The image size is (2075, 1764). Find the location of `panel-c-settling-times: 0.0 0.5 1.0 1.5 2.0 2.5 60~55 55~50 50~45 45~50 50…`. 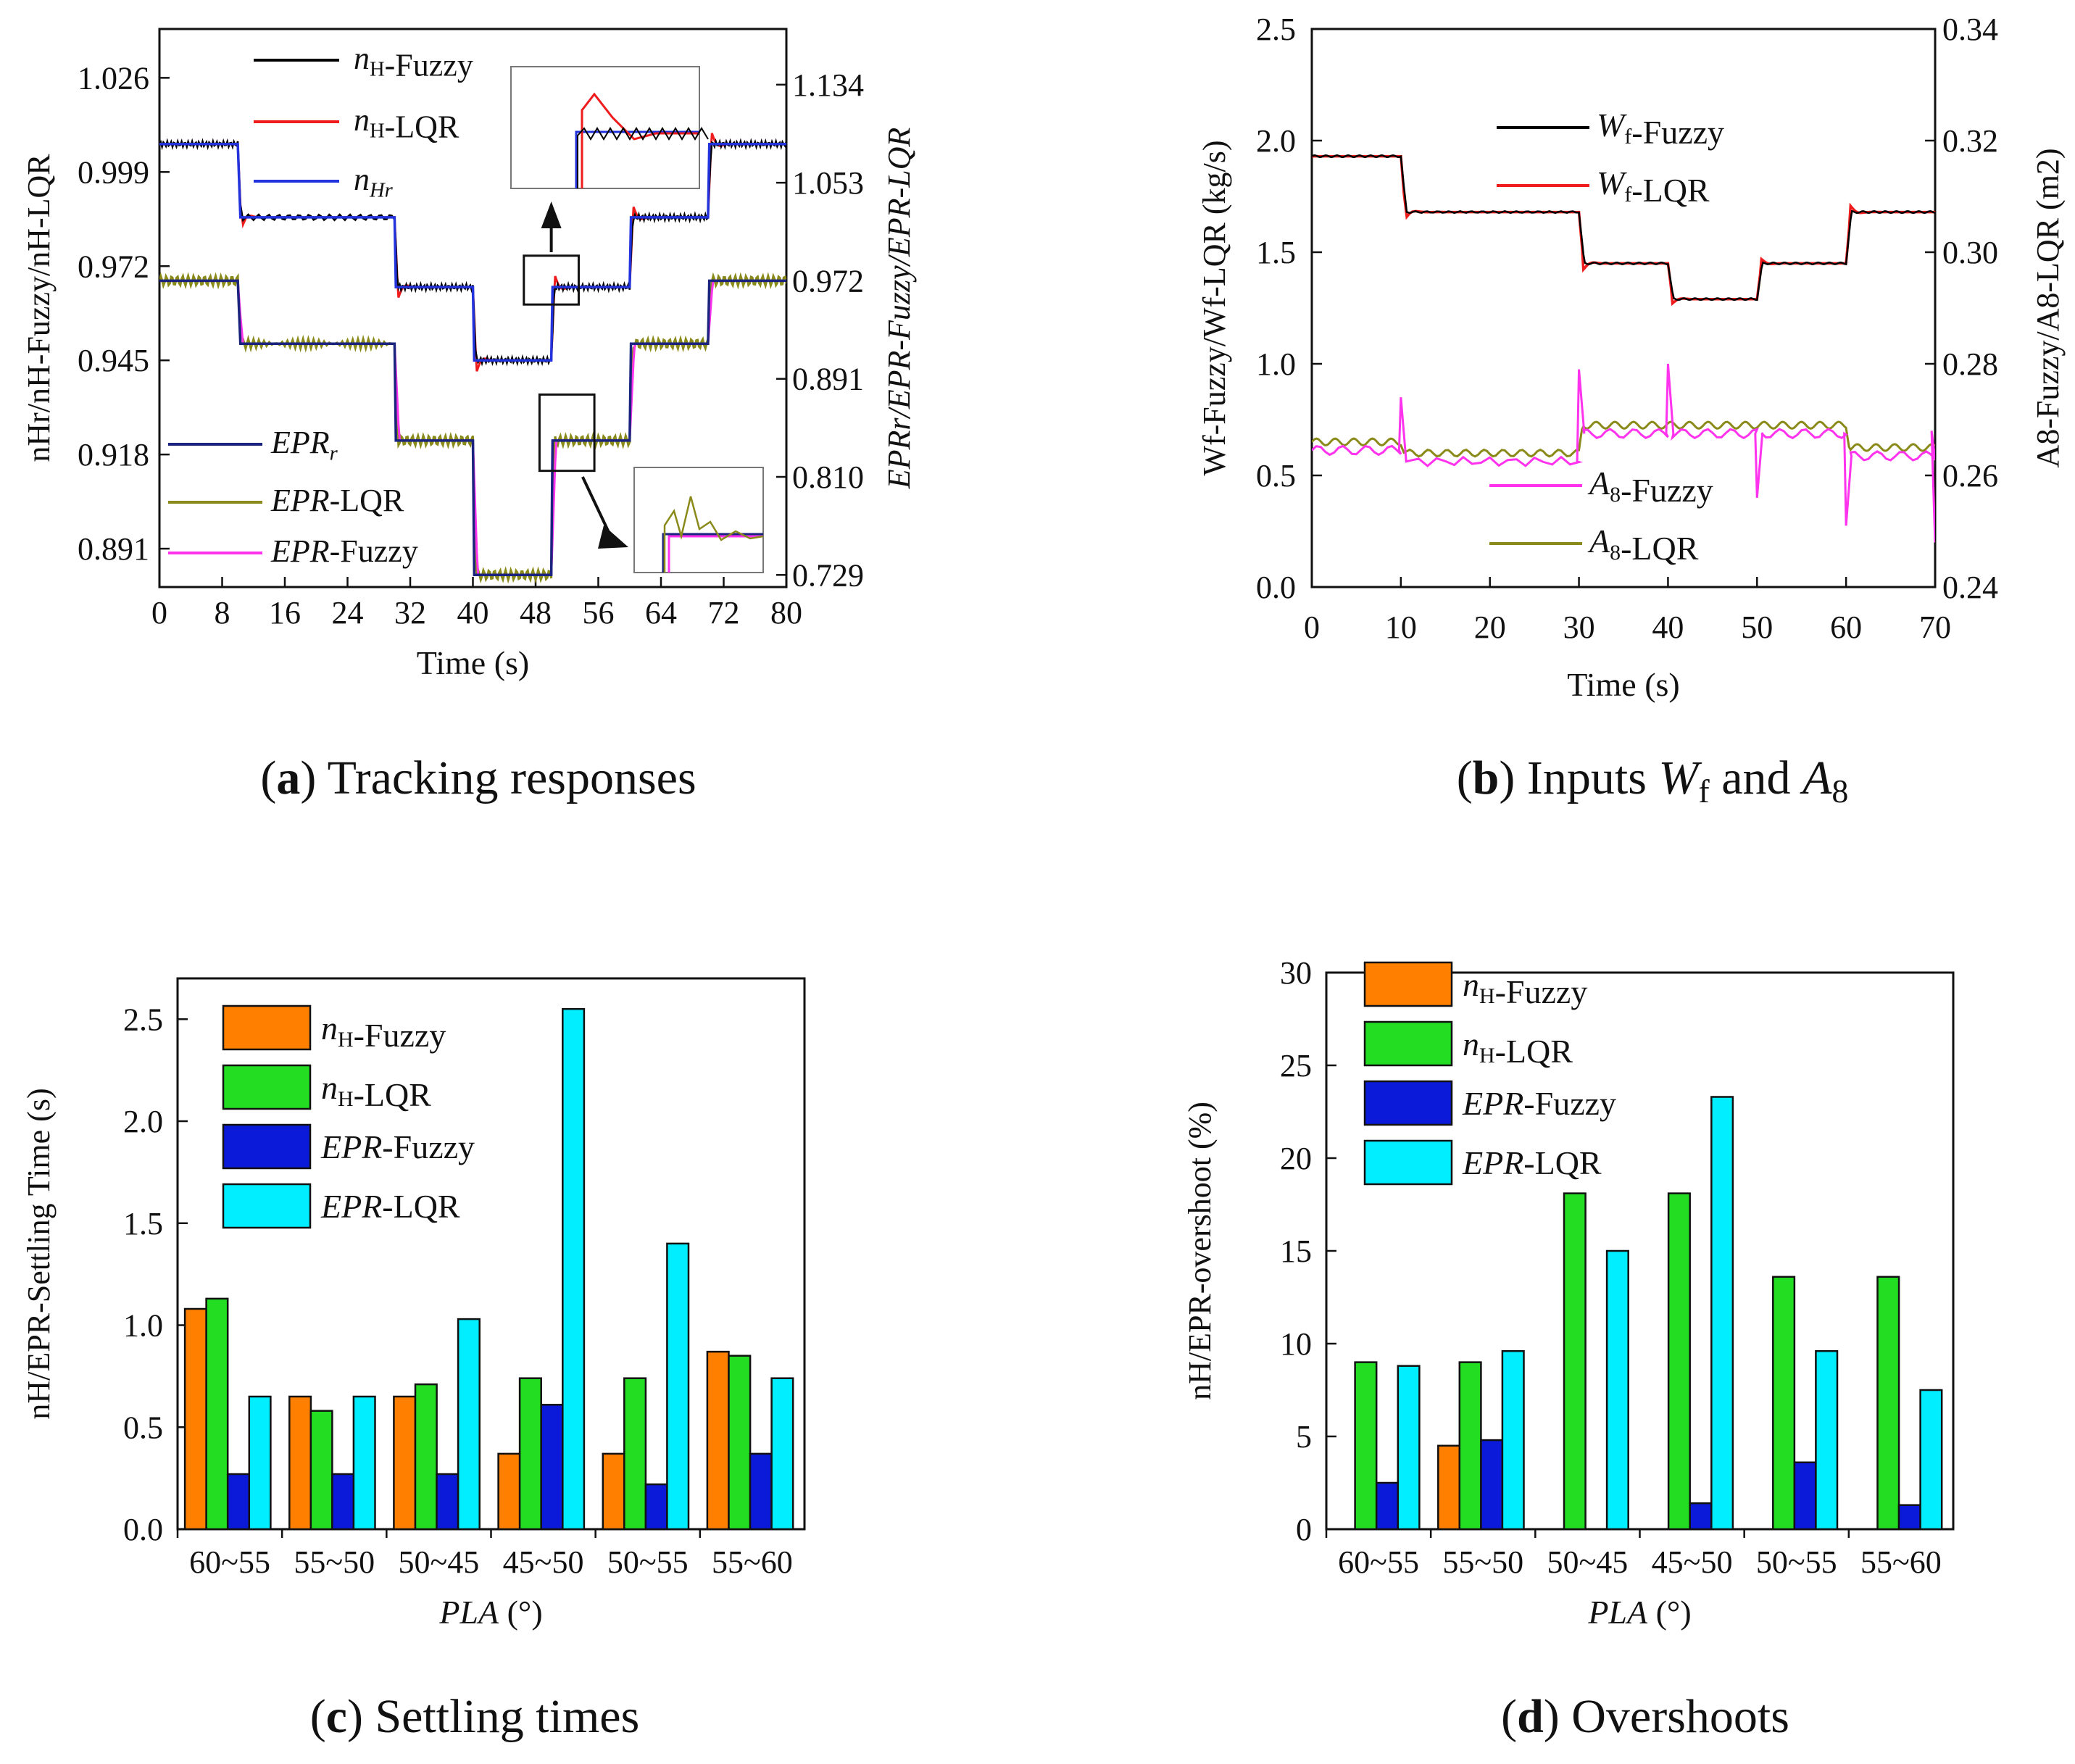

panel-c-settling-times: 0.0 0.5 1.0 1.5 2.0 2.5 60~55 55~50 50~45 45~50 50… is located at coordinates (413, 1304).